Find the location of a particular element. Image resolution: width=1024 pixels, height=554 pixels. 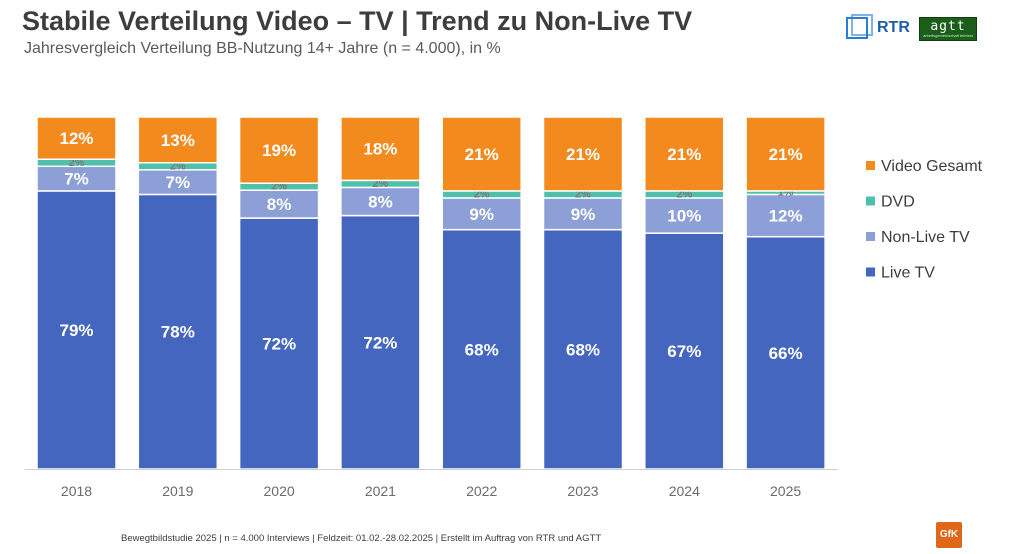

data-label-nonlive-2023: 9% is located at coordinates (583, 214).